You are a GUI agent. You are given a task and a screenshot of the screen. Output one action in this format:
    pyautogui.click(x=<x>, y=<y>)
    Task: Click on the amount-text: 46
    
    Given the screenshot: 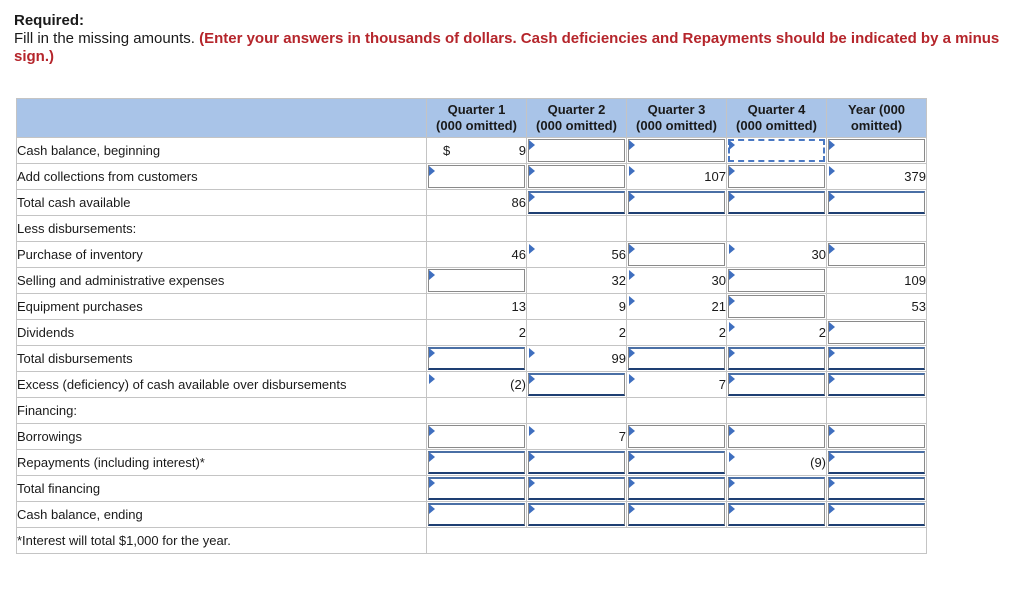 What is the action you would take?
    pyautogui.click(x=518, y=254)
    